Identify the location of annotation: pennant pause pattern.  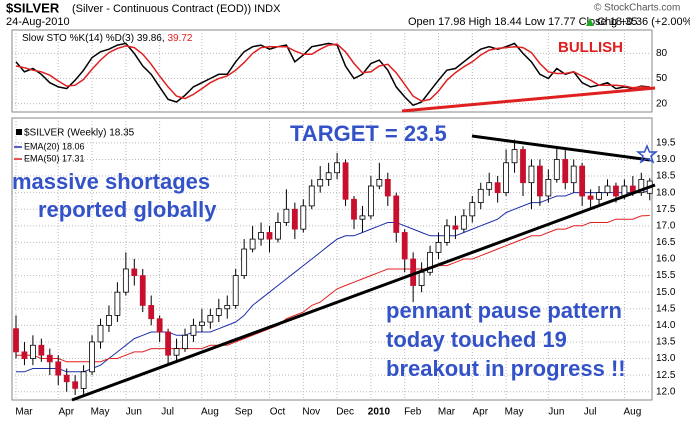
(504, 310).